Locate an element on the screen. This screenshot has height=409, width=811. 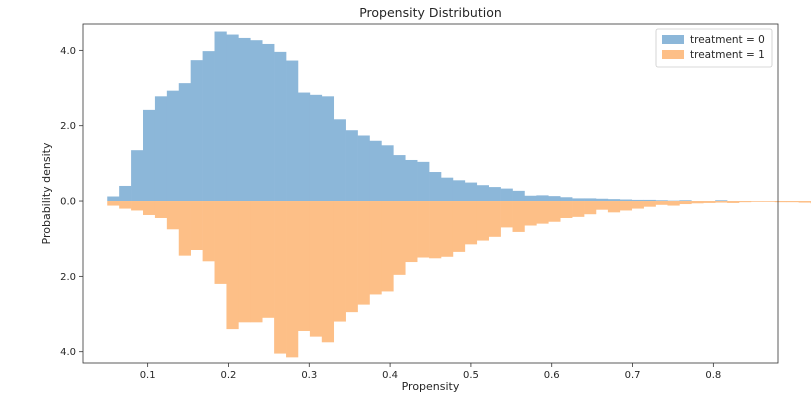
legend-box is located at coordinates (714, 48).